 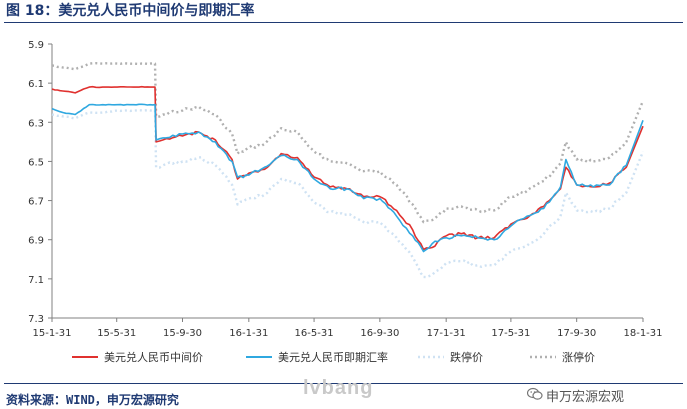 What do you see at coordinates (36, 280) in the screenshot?
I see `y-tick-label: 7.1` at bounding box center [36, 280].